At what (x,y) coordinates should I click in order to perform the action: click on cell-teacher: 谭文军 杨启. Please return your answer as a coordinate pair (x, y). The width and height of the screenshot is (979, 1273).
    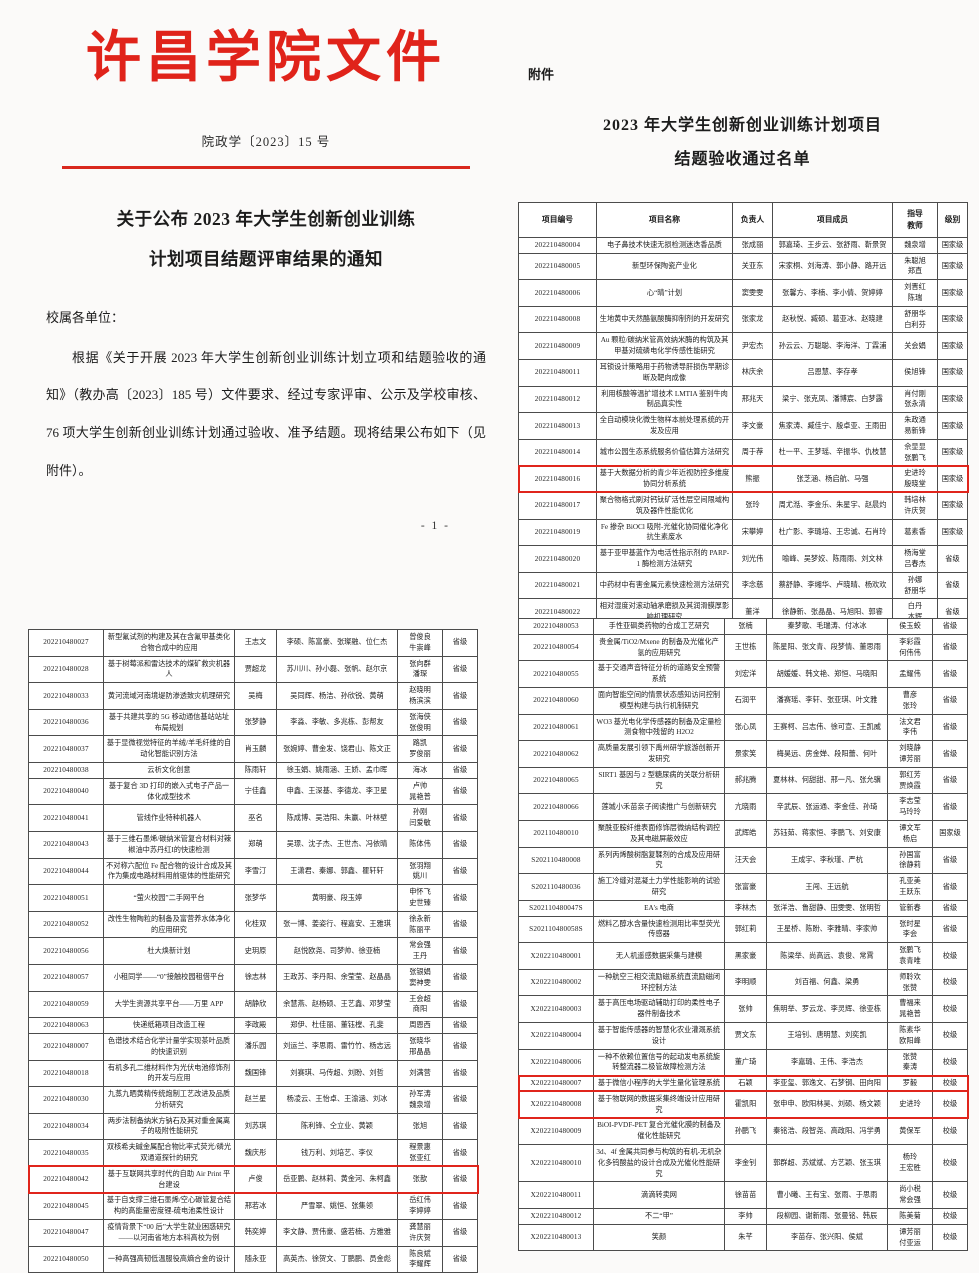
    Looking at the image, I should click on (910, 833).